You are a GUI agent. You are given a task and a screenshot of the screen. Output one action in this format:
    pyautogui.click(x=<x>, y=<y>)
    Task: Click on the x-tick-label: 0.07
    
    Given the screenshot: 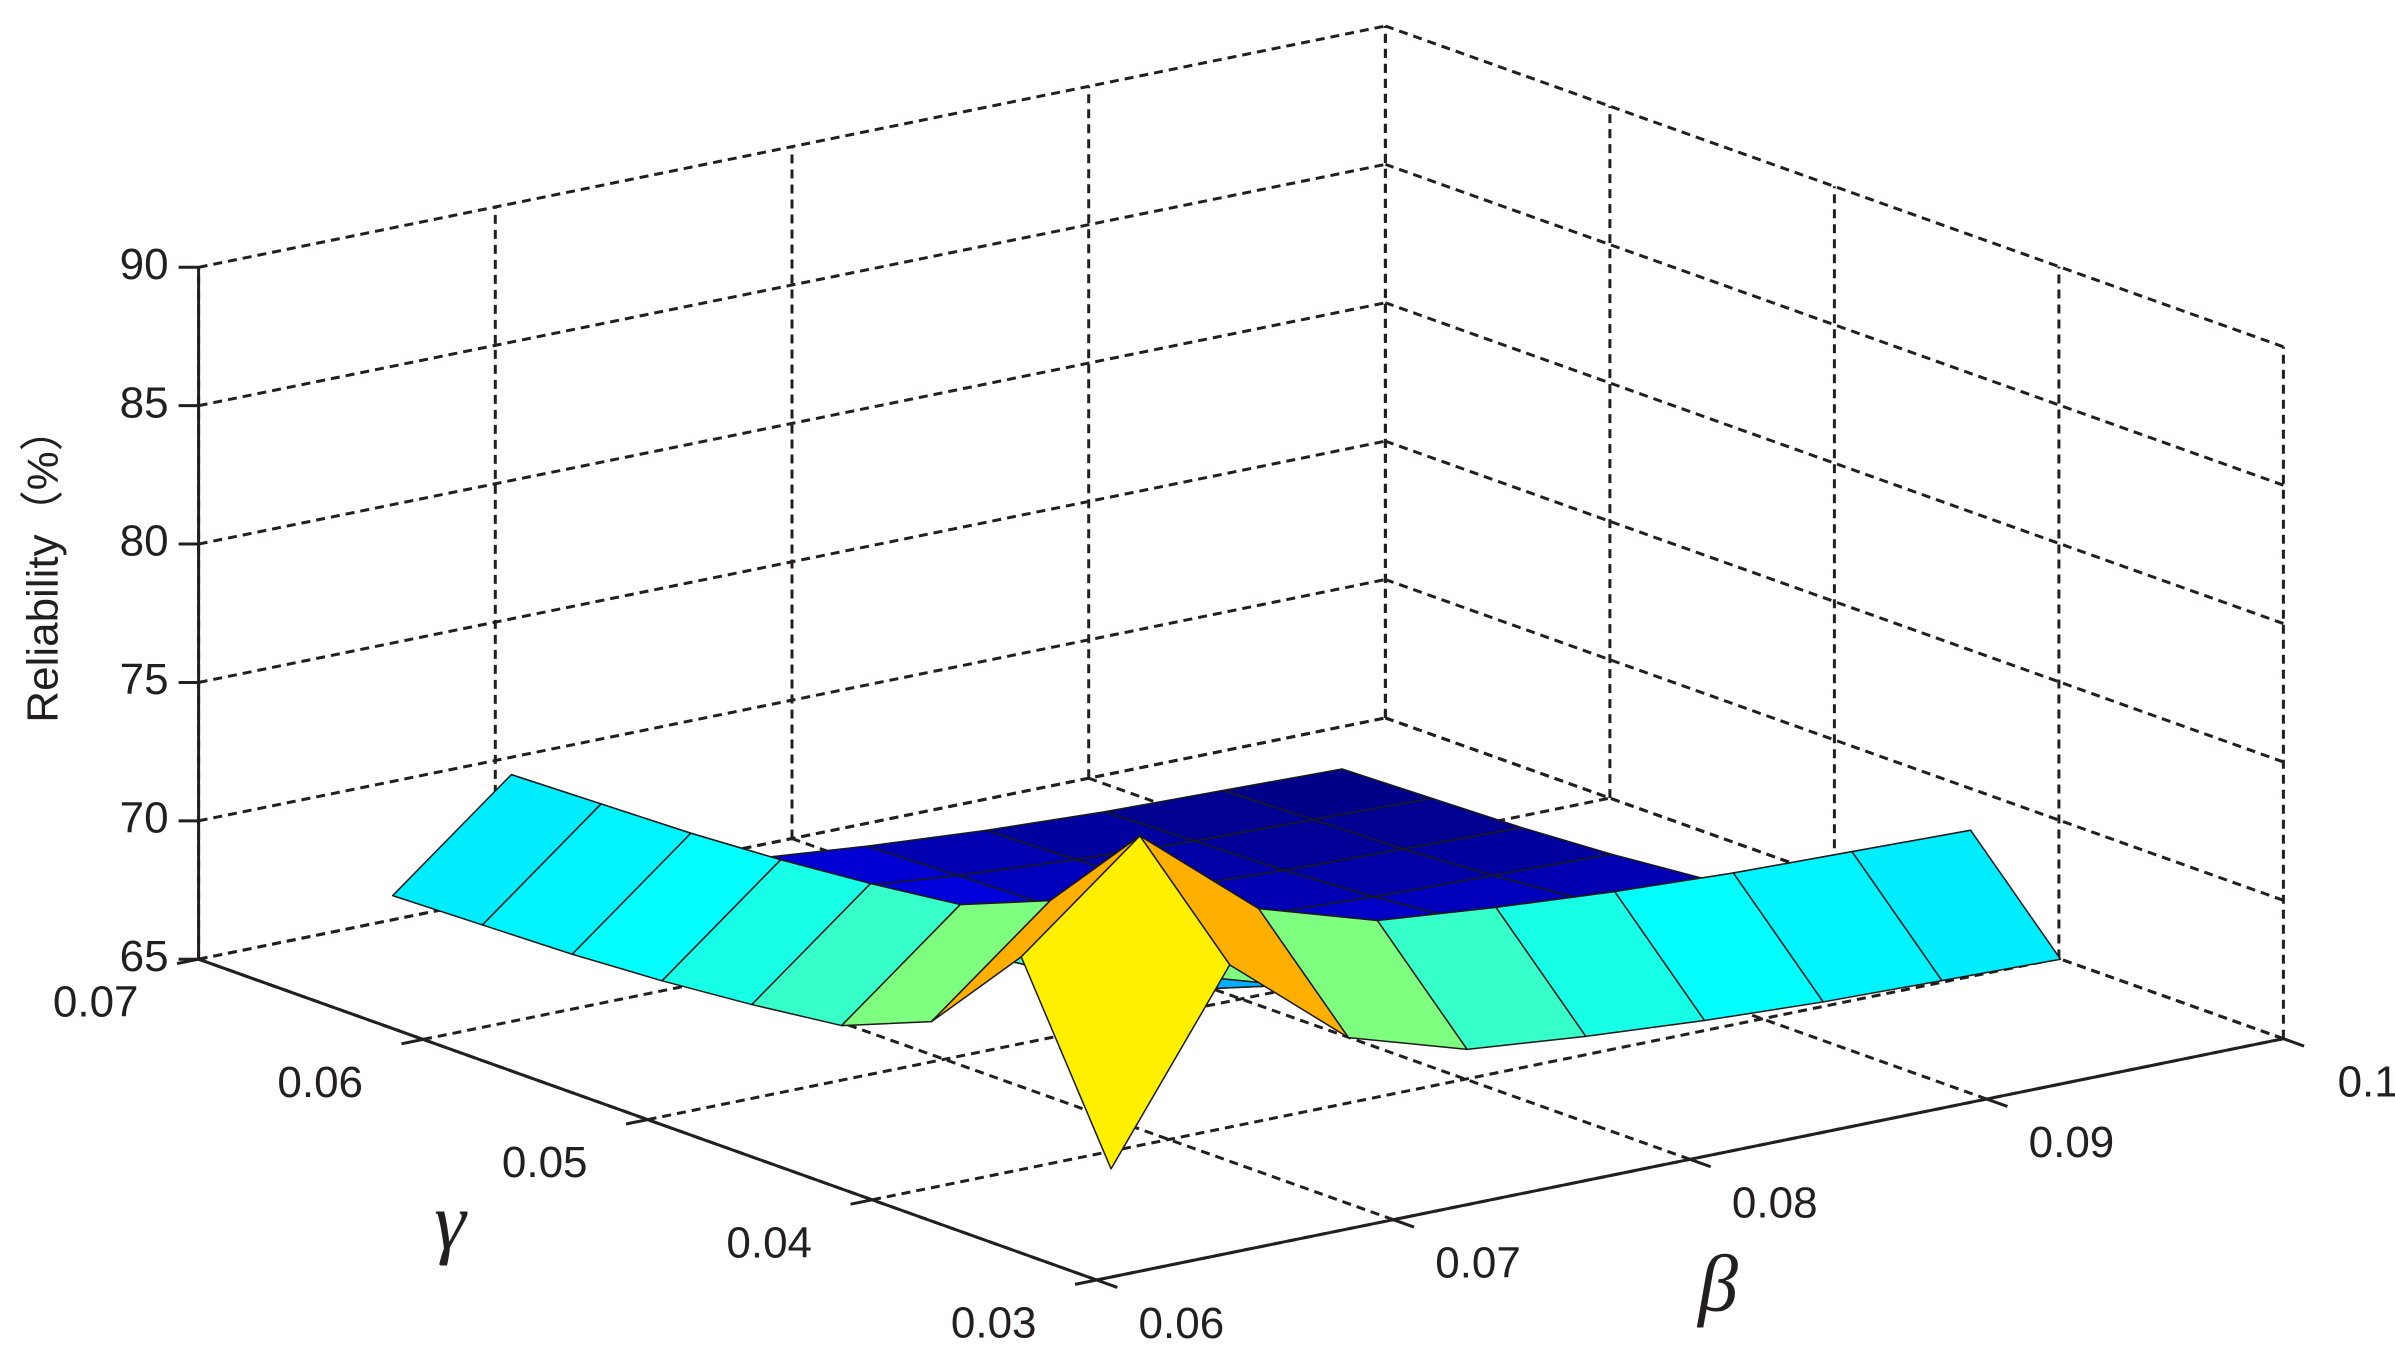 What is the action you would take?
    pyautogui.click(x=1478, y=1263)
    